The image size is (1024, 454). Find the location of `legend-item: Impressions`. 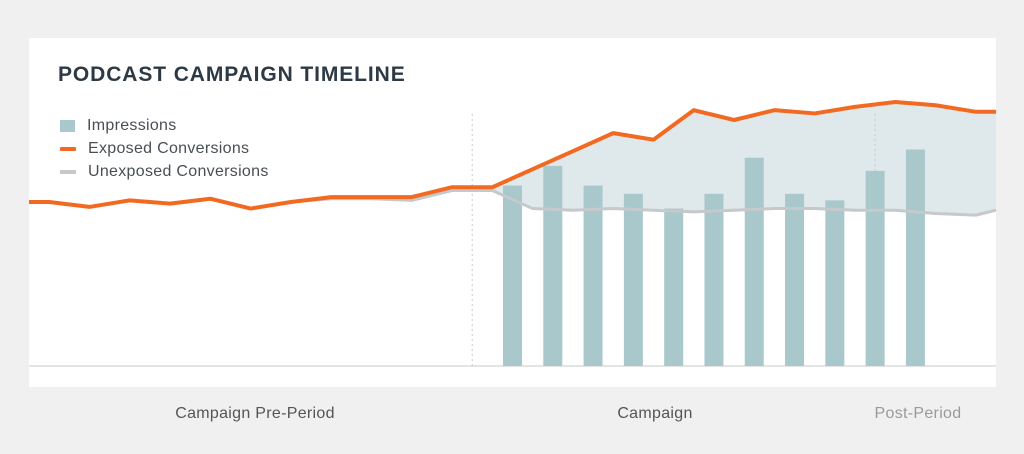

legend-item: Impressions is located at coordinates (164, 125).